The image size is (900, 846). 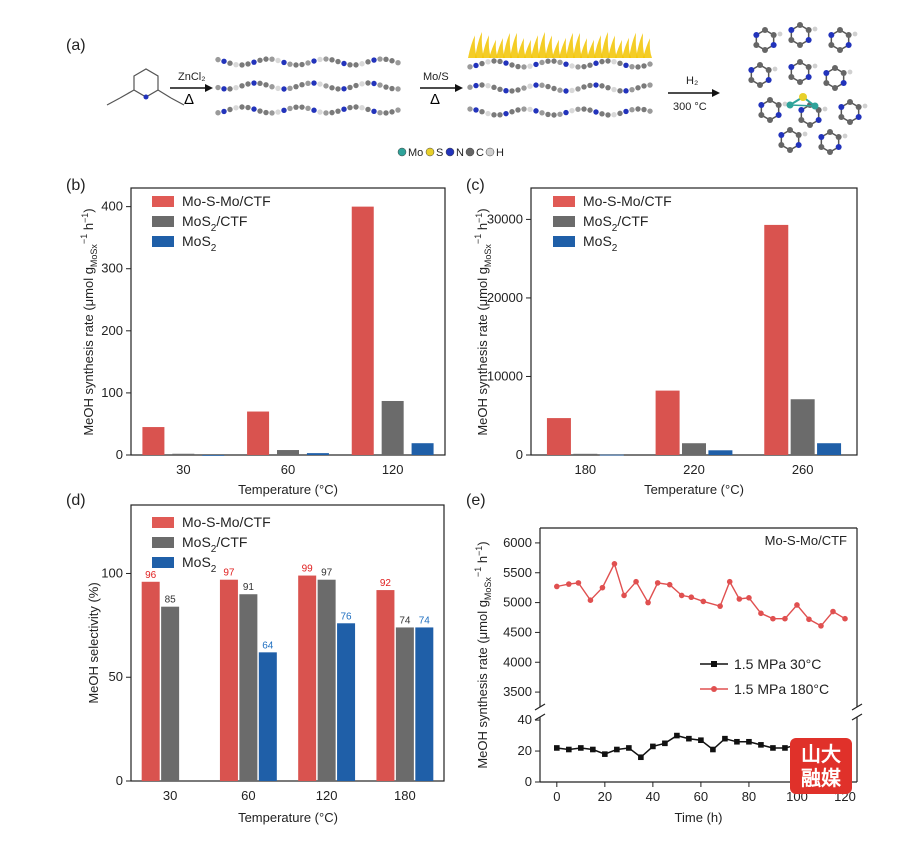 I want to click on x-tick-label: 220, so click(x=694, y=469).